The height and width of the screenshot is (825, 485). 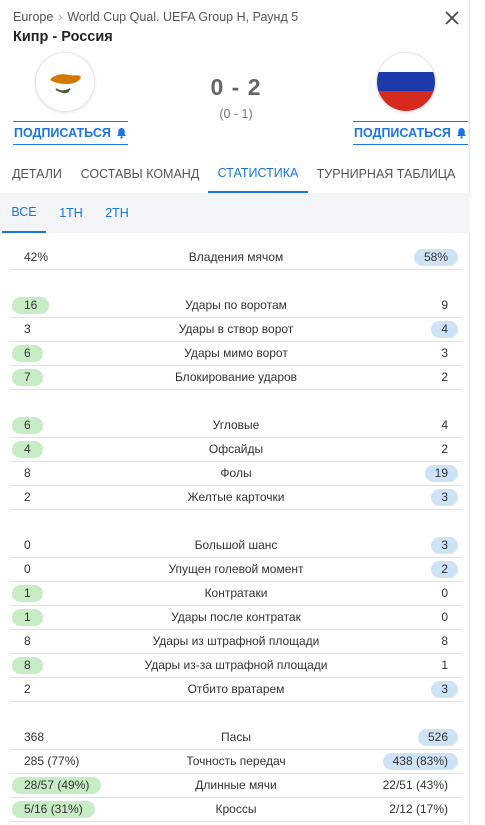 I want to click on stat-name: Пасы, so click(x=236, y=737).